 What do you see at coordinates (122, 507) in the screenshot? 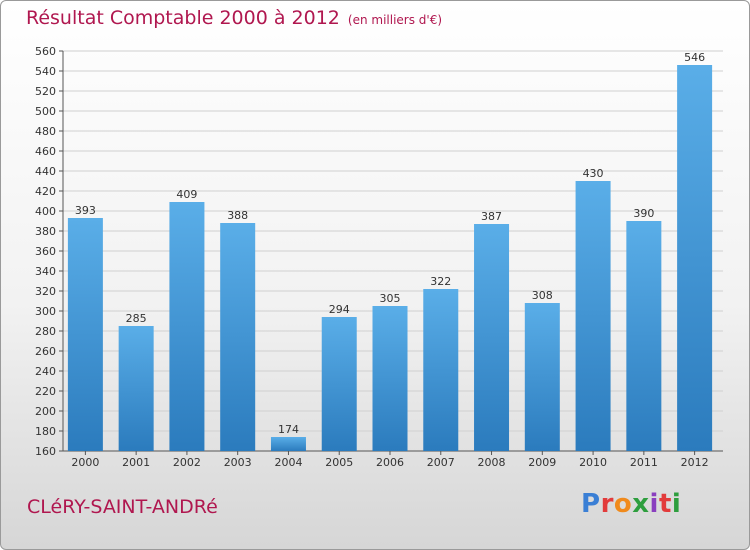
I see `commune-name: CLéRY-SAINT-ANDRé` at bounding box center [122, 507].